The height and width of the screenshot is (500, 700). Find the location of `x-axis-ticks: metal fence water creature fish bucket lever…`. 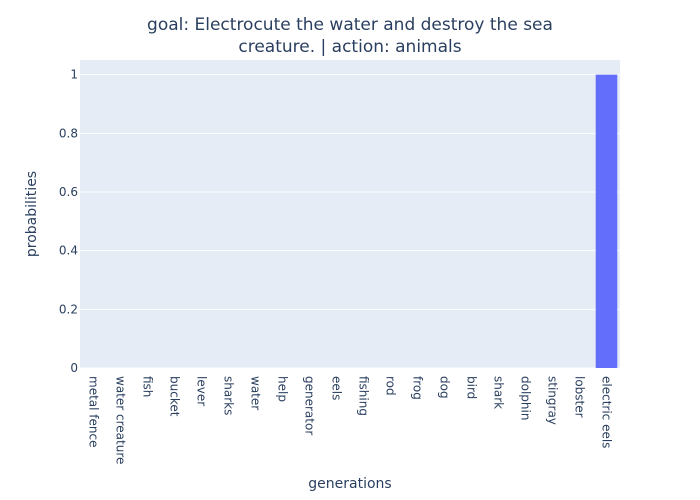

x-axis-ticks: metal fence water creature fish bucket lever… is located at coordinates (350, 420).